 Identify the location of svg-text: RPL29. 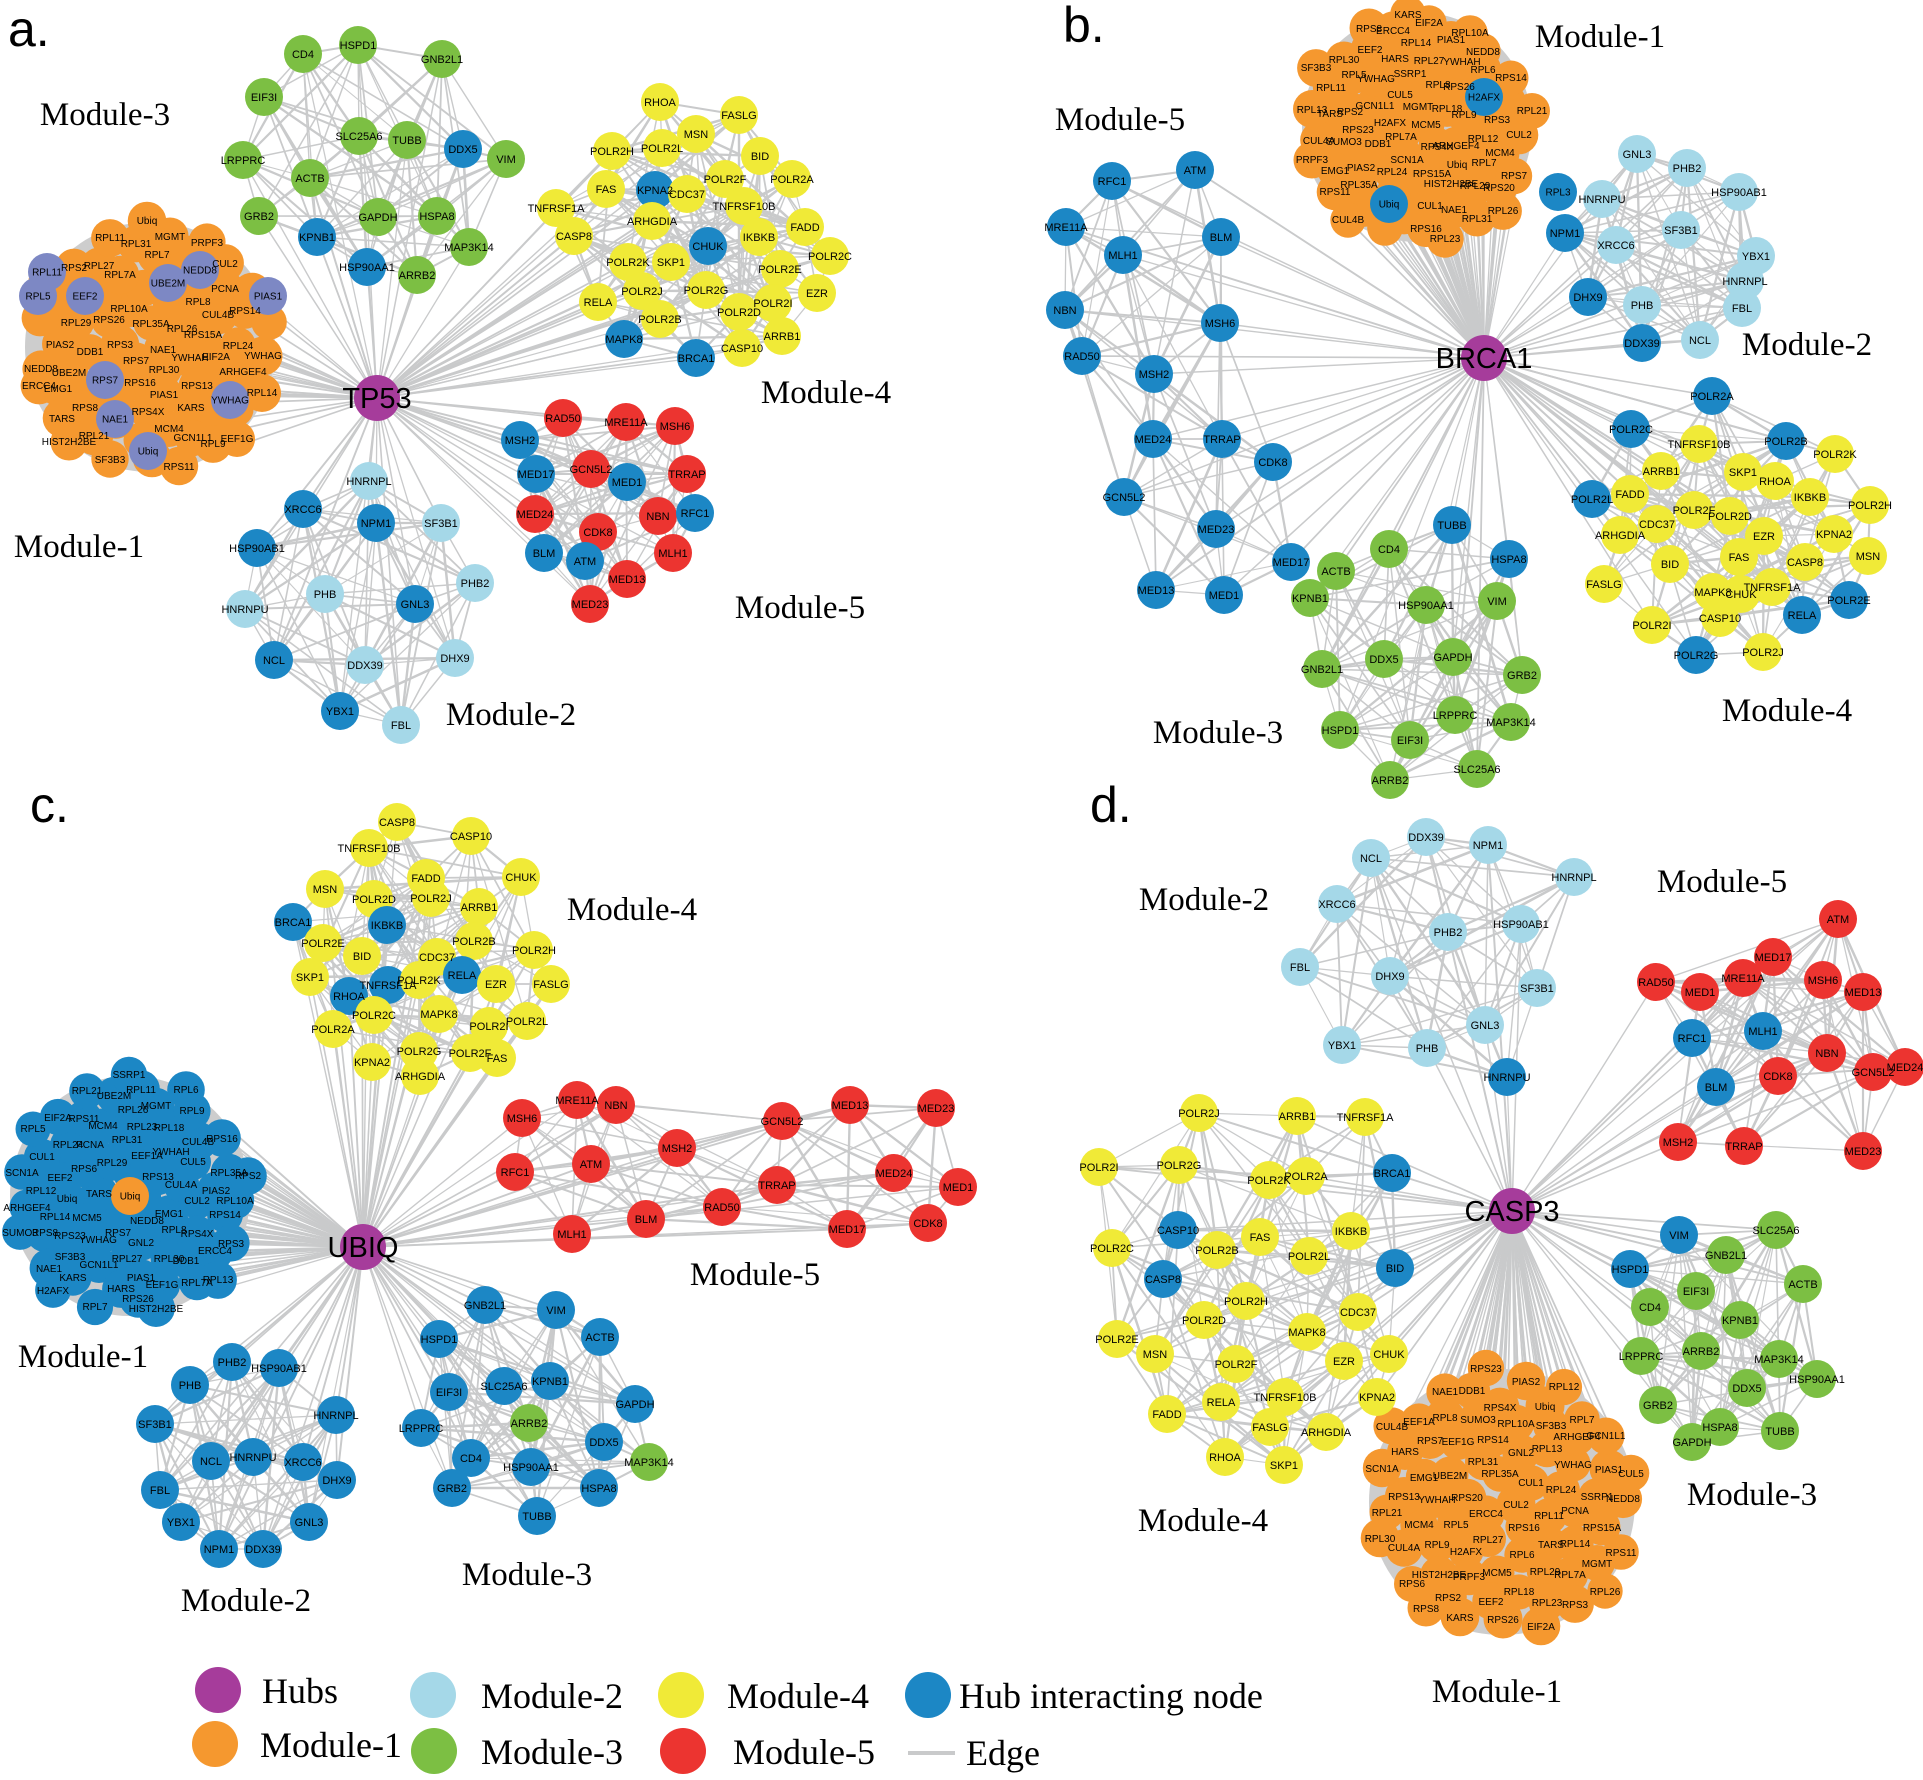
(76, 323).